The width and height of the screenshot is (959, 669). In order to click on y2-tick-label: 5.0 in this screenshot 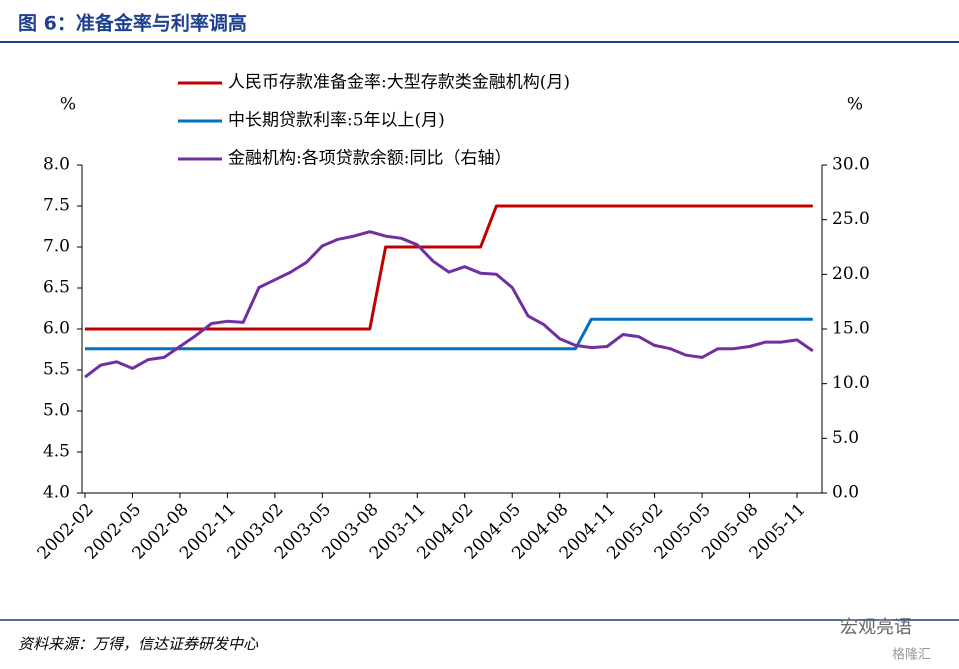, I will do `click(845, 438)`.